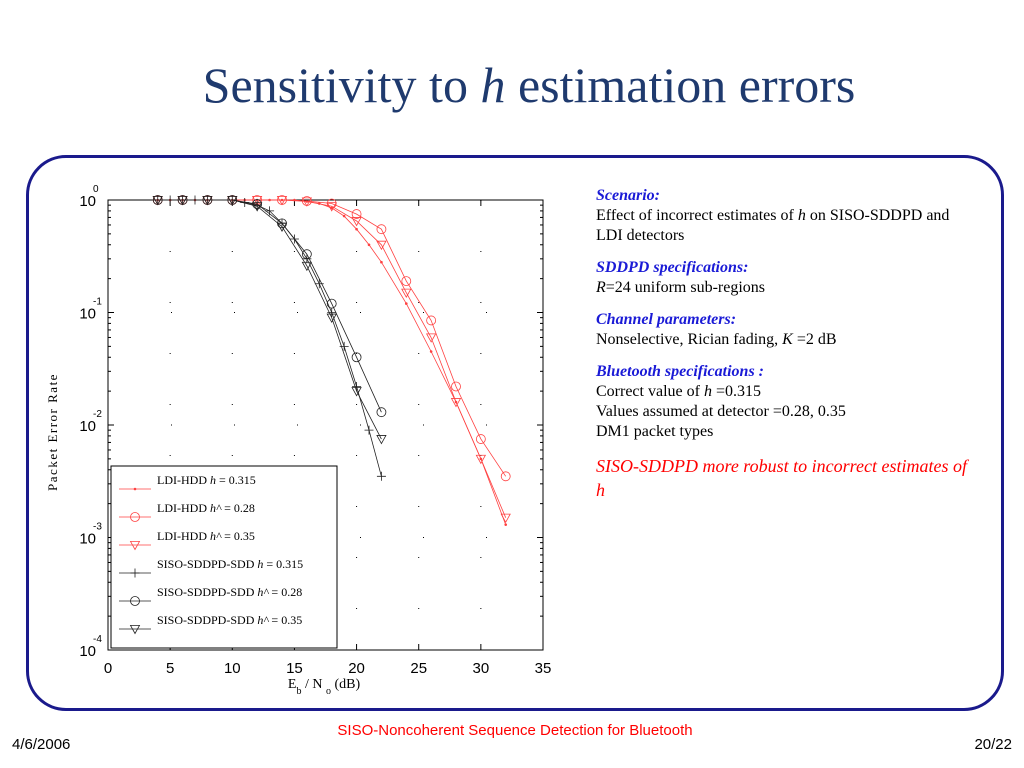 This screenshot has width=1024, height=768. I want to click on sddpd-heading: SDDPD specifications:, so click(672, 267).